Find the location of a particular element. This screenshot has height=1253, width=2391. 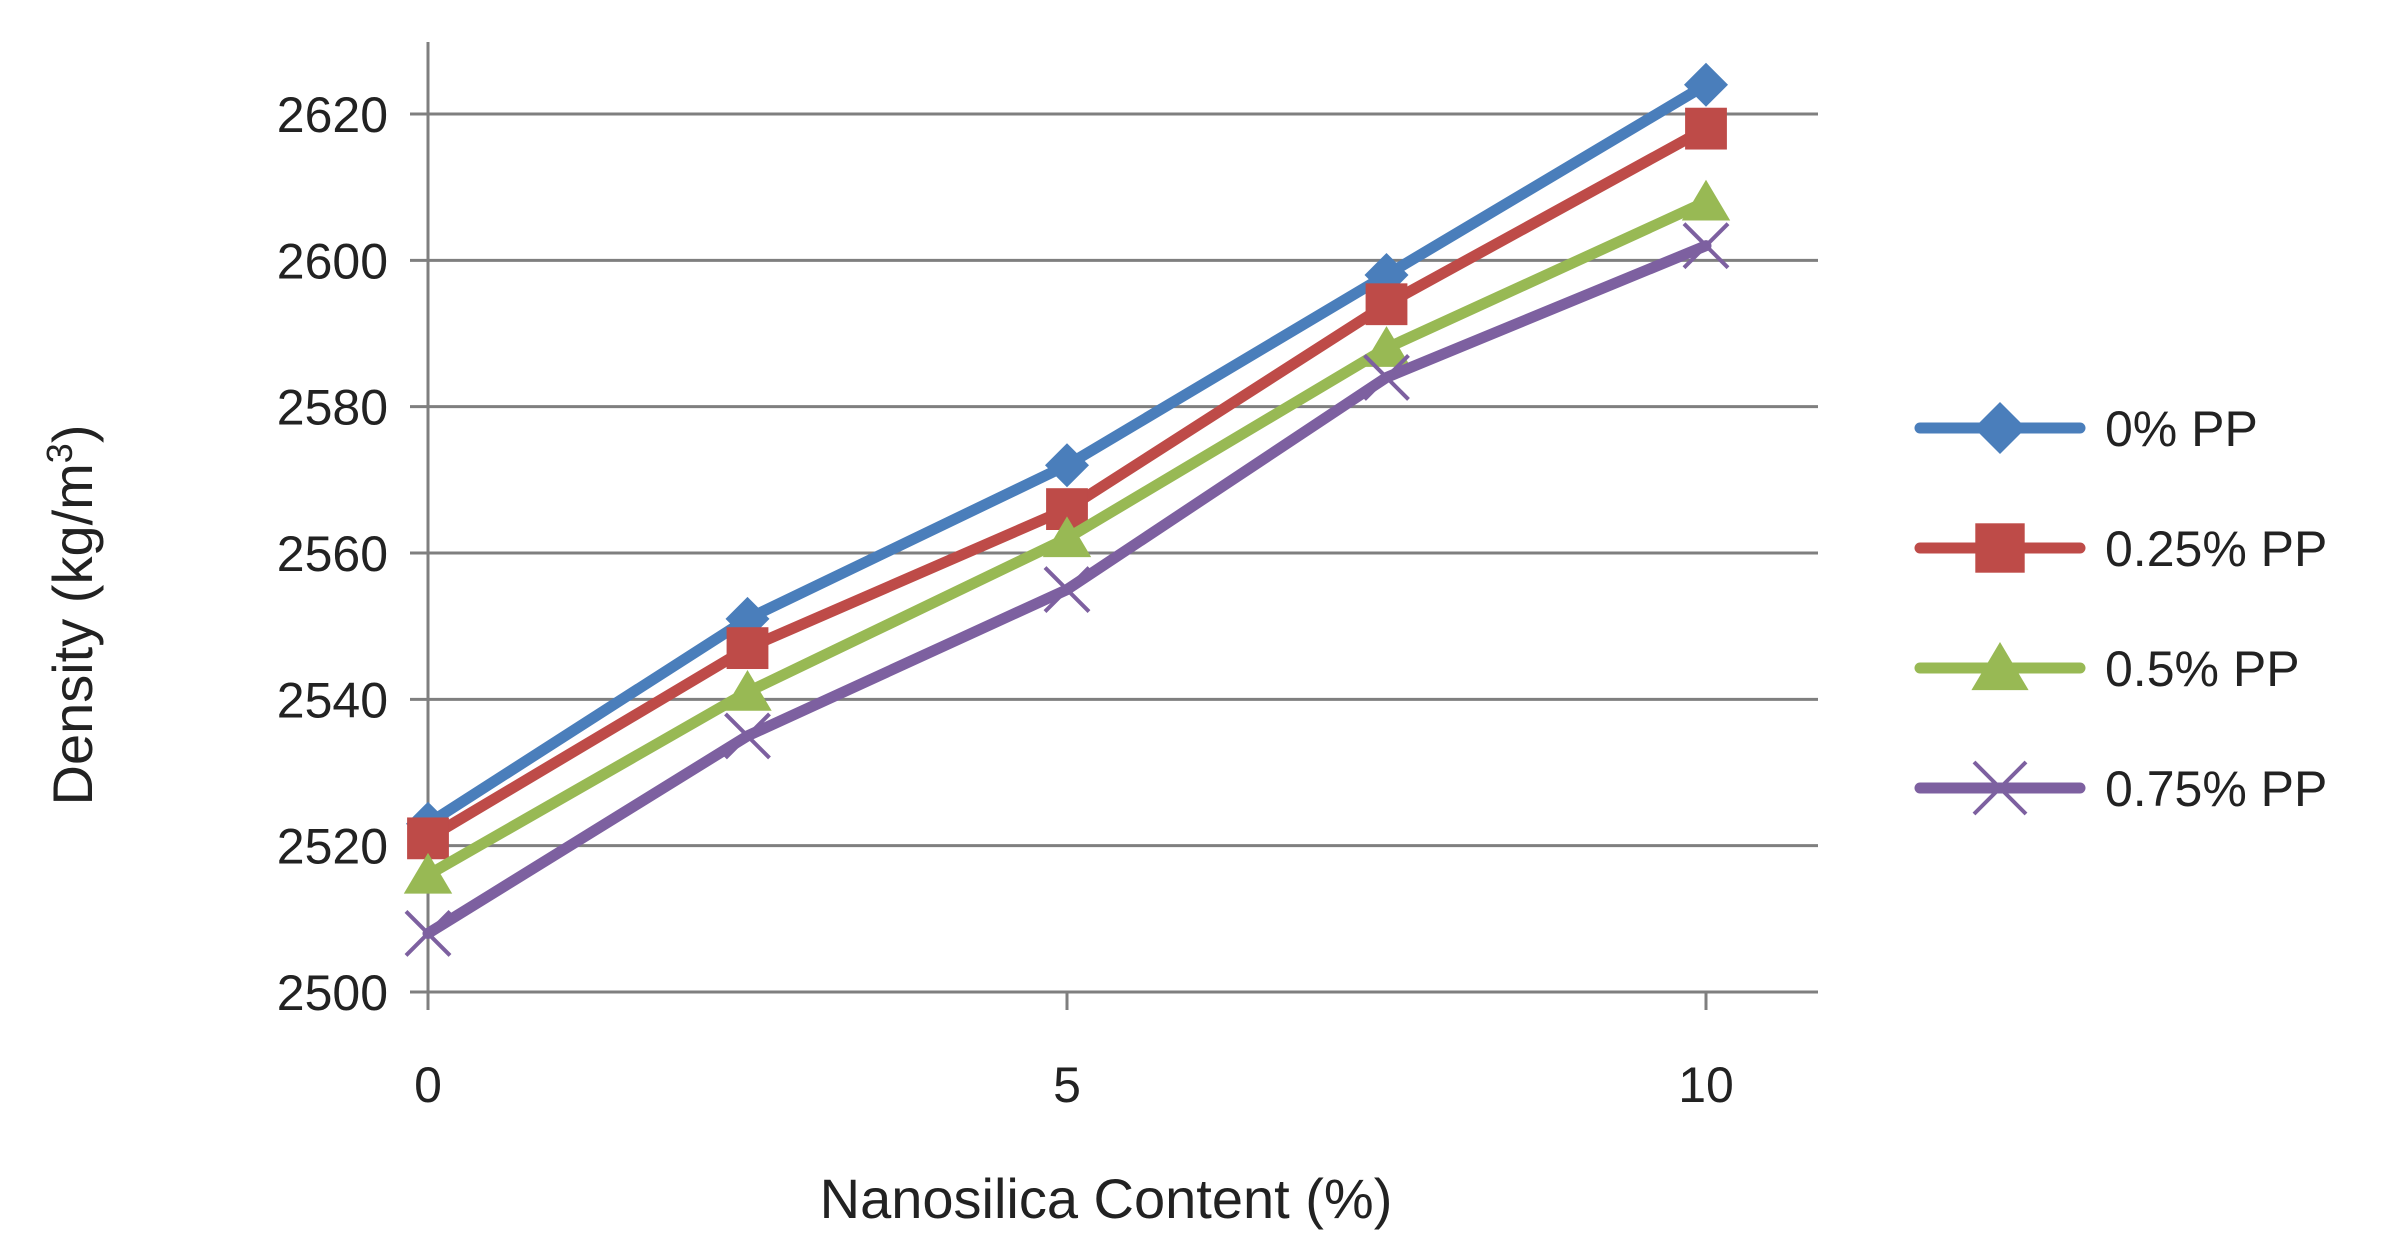

legend-marker-diamond is located at coordinates (2000, 428).